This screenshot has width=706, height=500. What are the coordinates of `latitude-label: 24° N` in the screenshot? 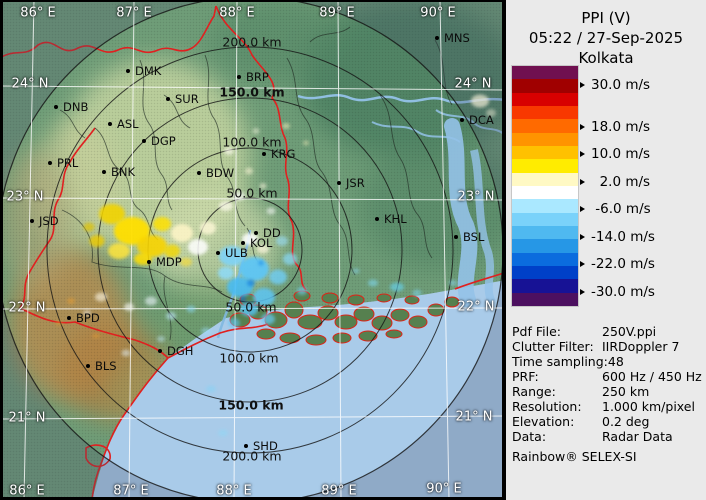 It's located at (473, 84).